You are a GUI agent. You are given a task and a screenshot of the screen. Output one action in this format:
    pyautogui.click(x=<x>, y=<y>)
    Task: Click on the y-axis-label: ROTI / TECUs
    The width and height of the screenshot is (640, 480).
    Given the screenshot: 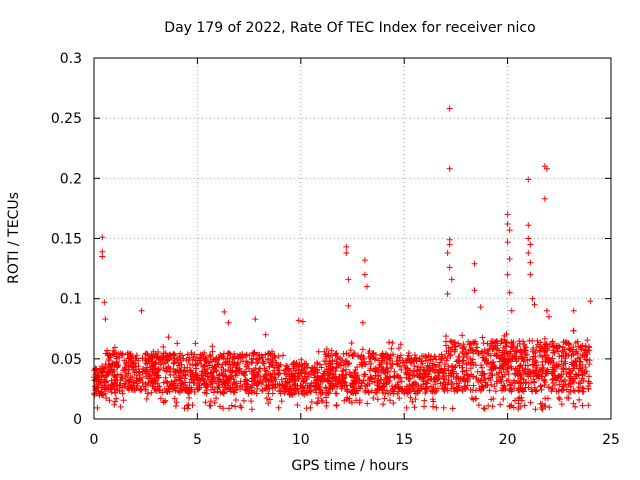 What is the action you would take?
    pyautogui.click(x=14, y=238)
    